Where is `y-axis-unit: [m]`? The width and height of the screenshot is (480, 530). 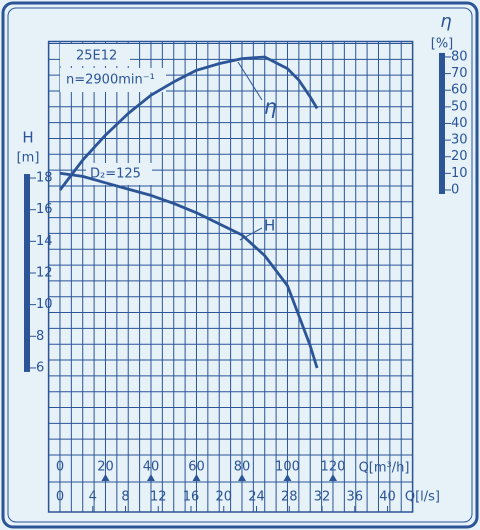 y-axis-unit: [m] is located at coordinates (28, 158).